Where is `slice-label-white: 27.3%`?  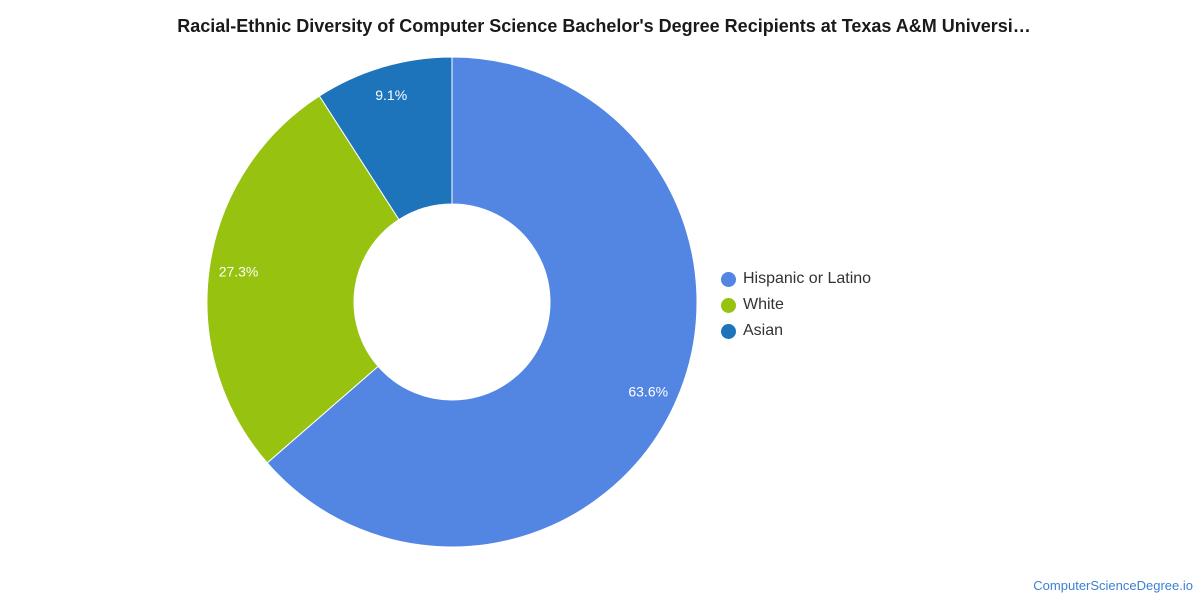
slice-label-white: 27.3% is located at coordinates (239, 272).